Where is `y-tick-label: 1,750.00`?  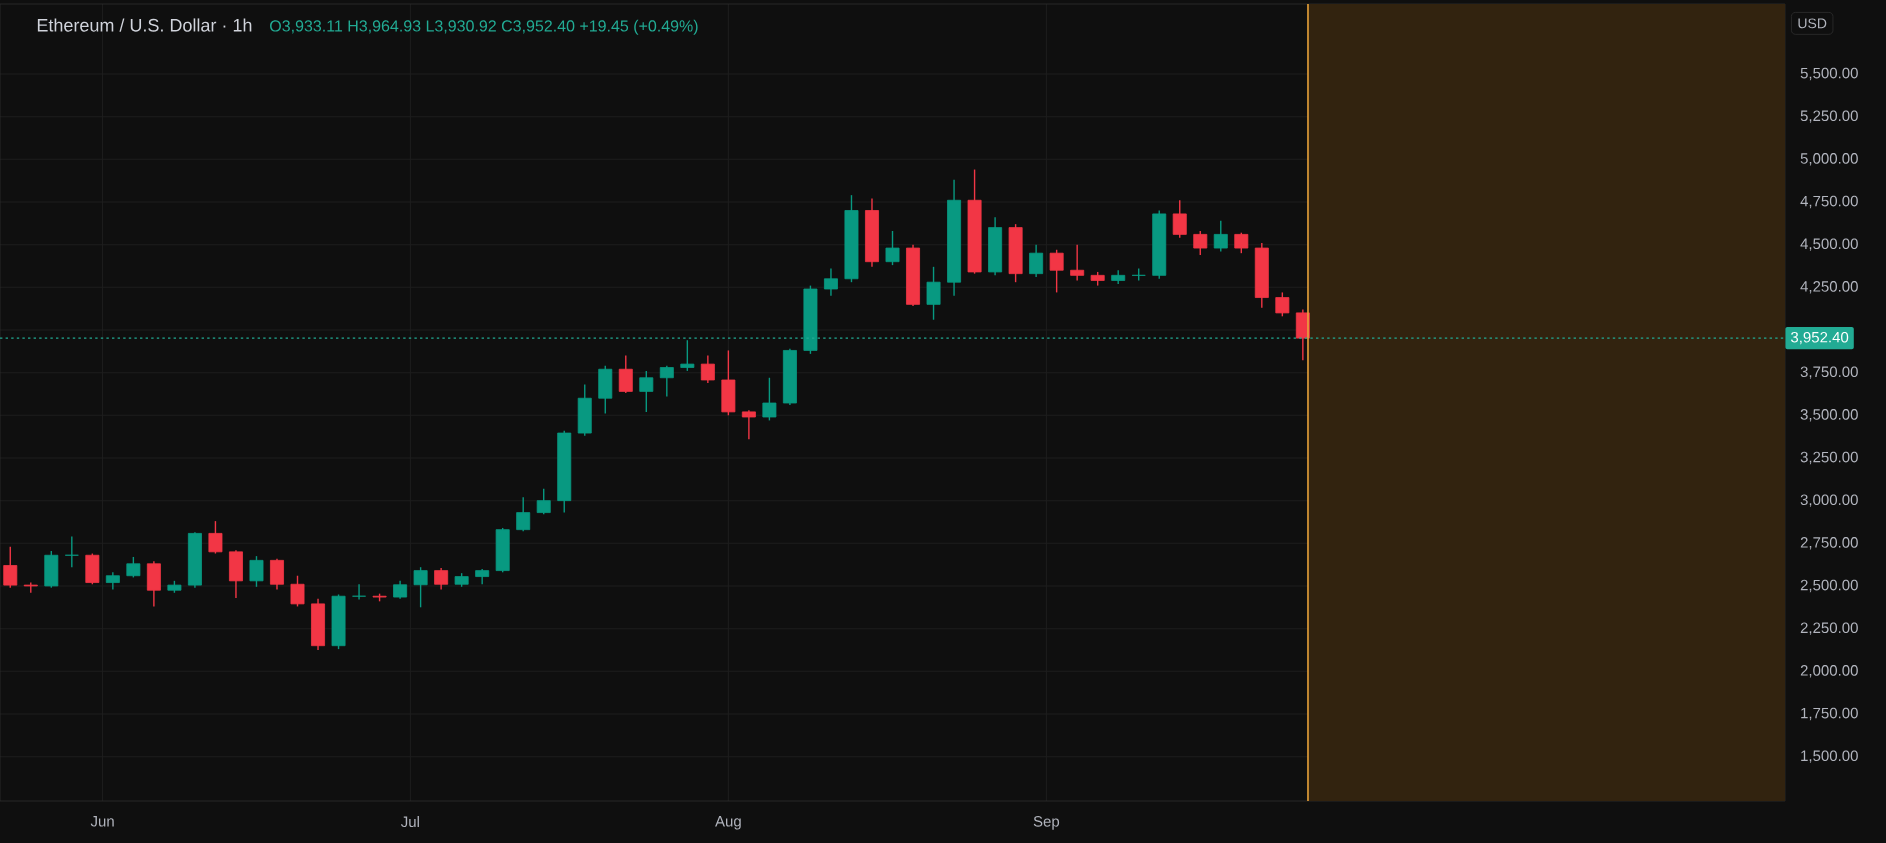
y-tick-label: 1,750.00 is located at coordinates (1829, 714).